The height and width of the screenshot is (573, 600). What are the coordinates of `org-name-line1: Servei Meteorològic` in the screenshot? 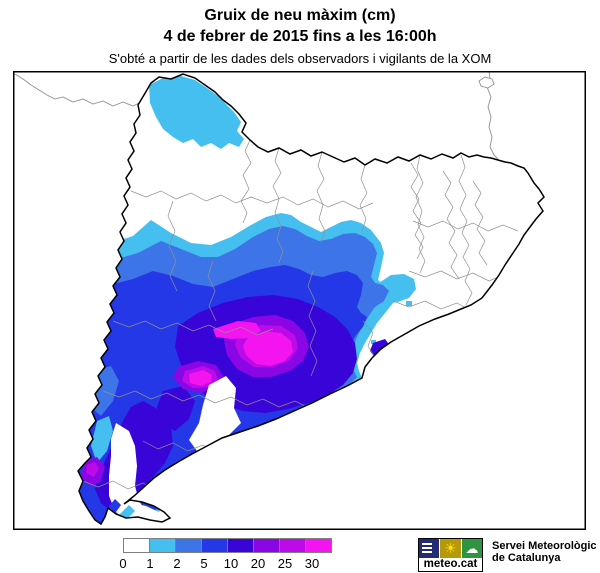 It's located at (544, 546).